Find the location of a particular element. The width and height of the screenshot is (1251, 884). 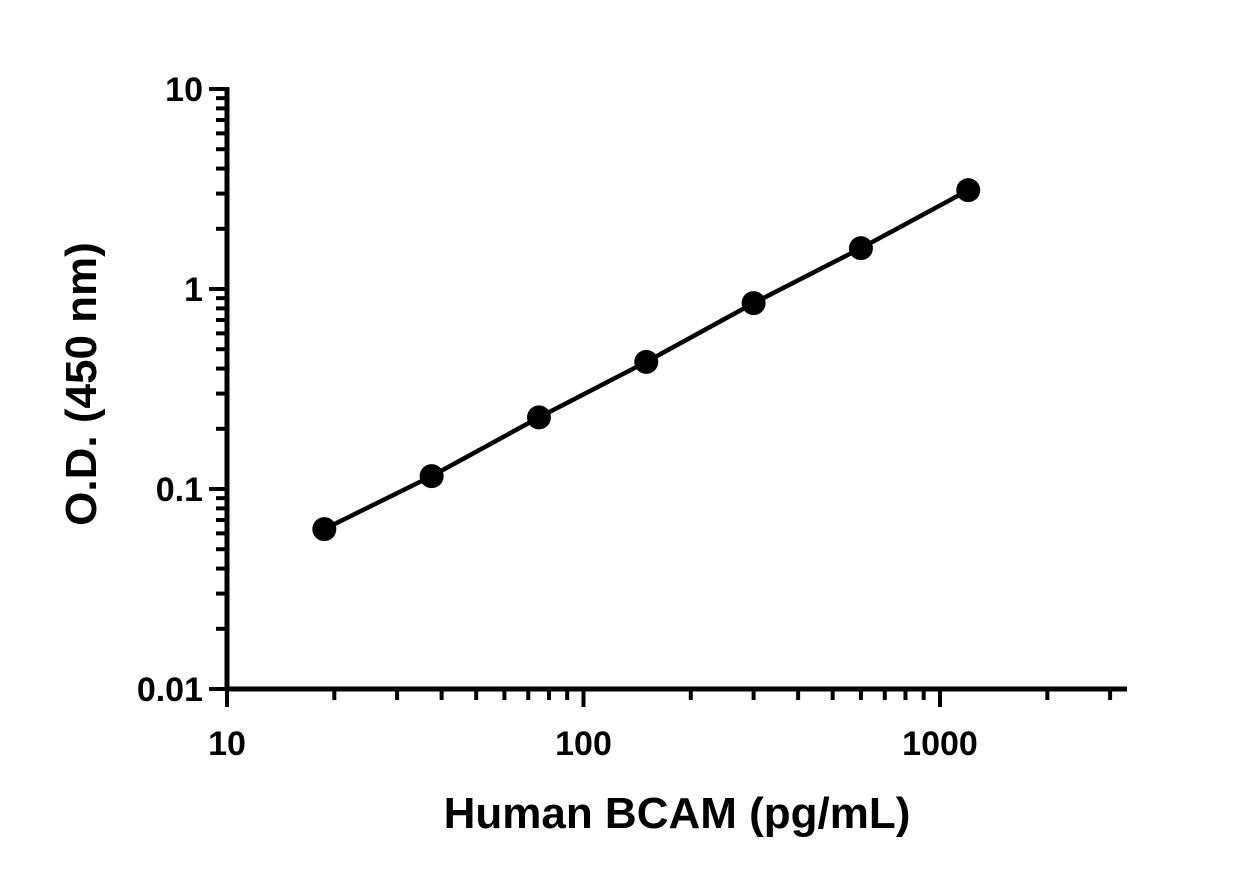

y-tick-label: 0.1 is located at coordinates (179, 490).